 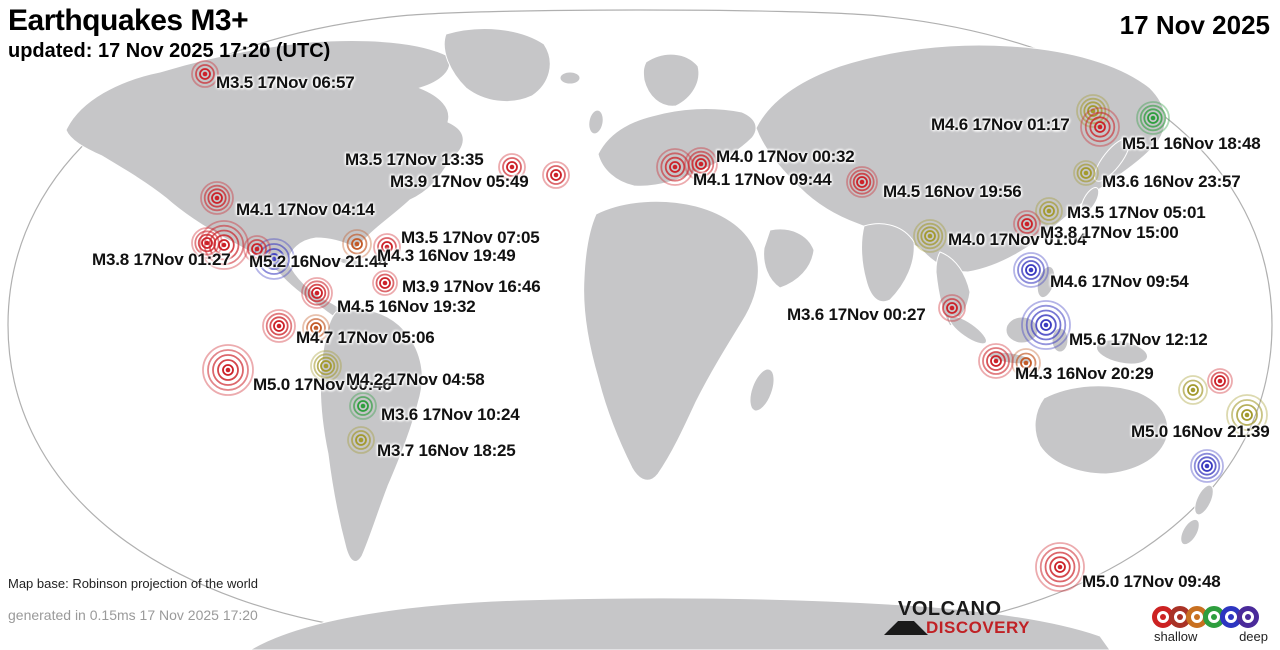 I want to click on depth-legend-circles, so click(x=1212, y=617).